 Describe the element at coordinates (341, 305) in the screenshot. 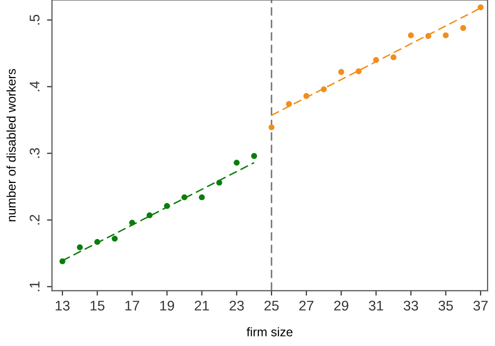

I see `x-tick-label: 29` at that location.